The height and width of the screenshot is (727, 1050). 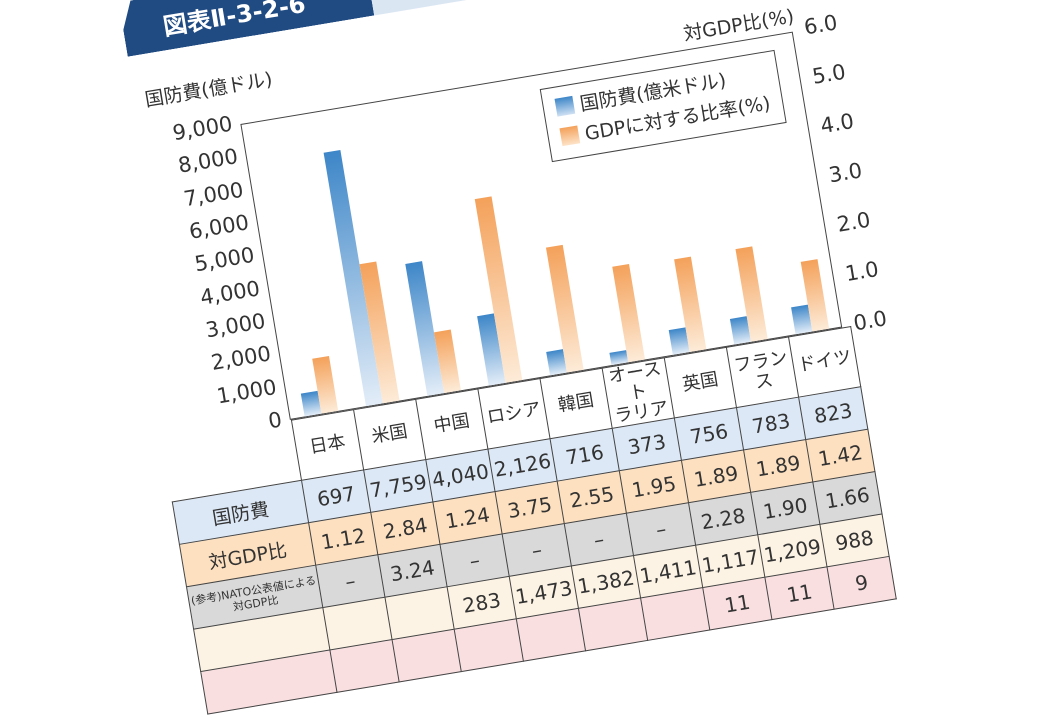 I want to click on table-cell: 9, so click(x=861, y=583).